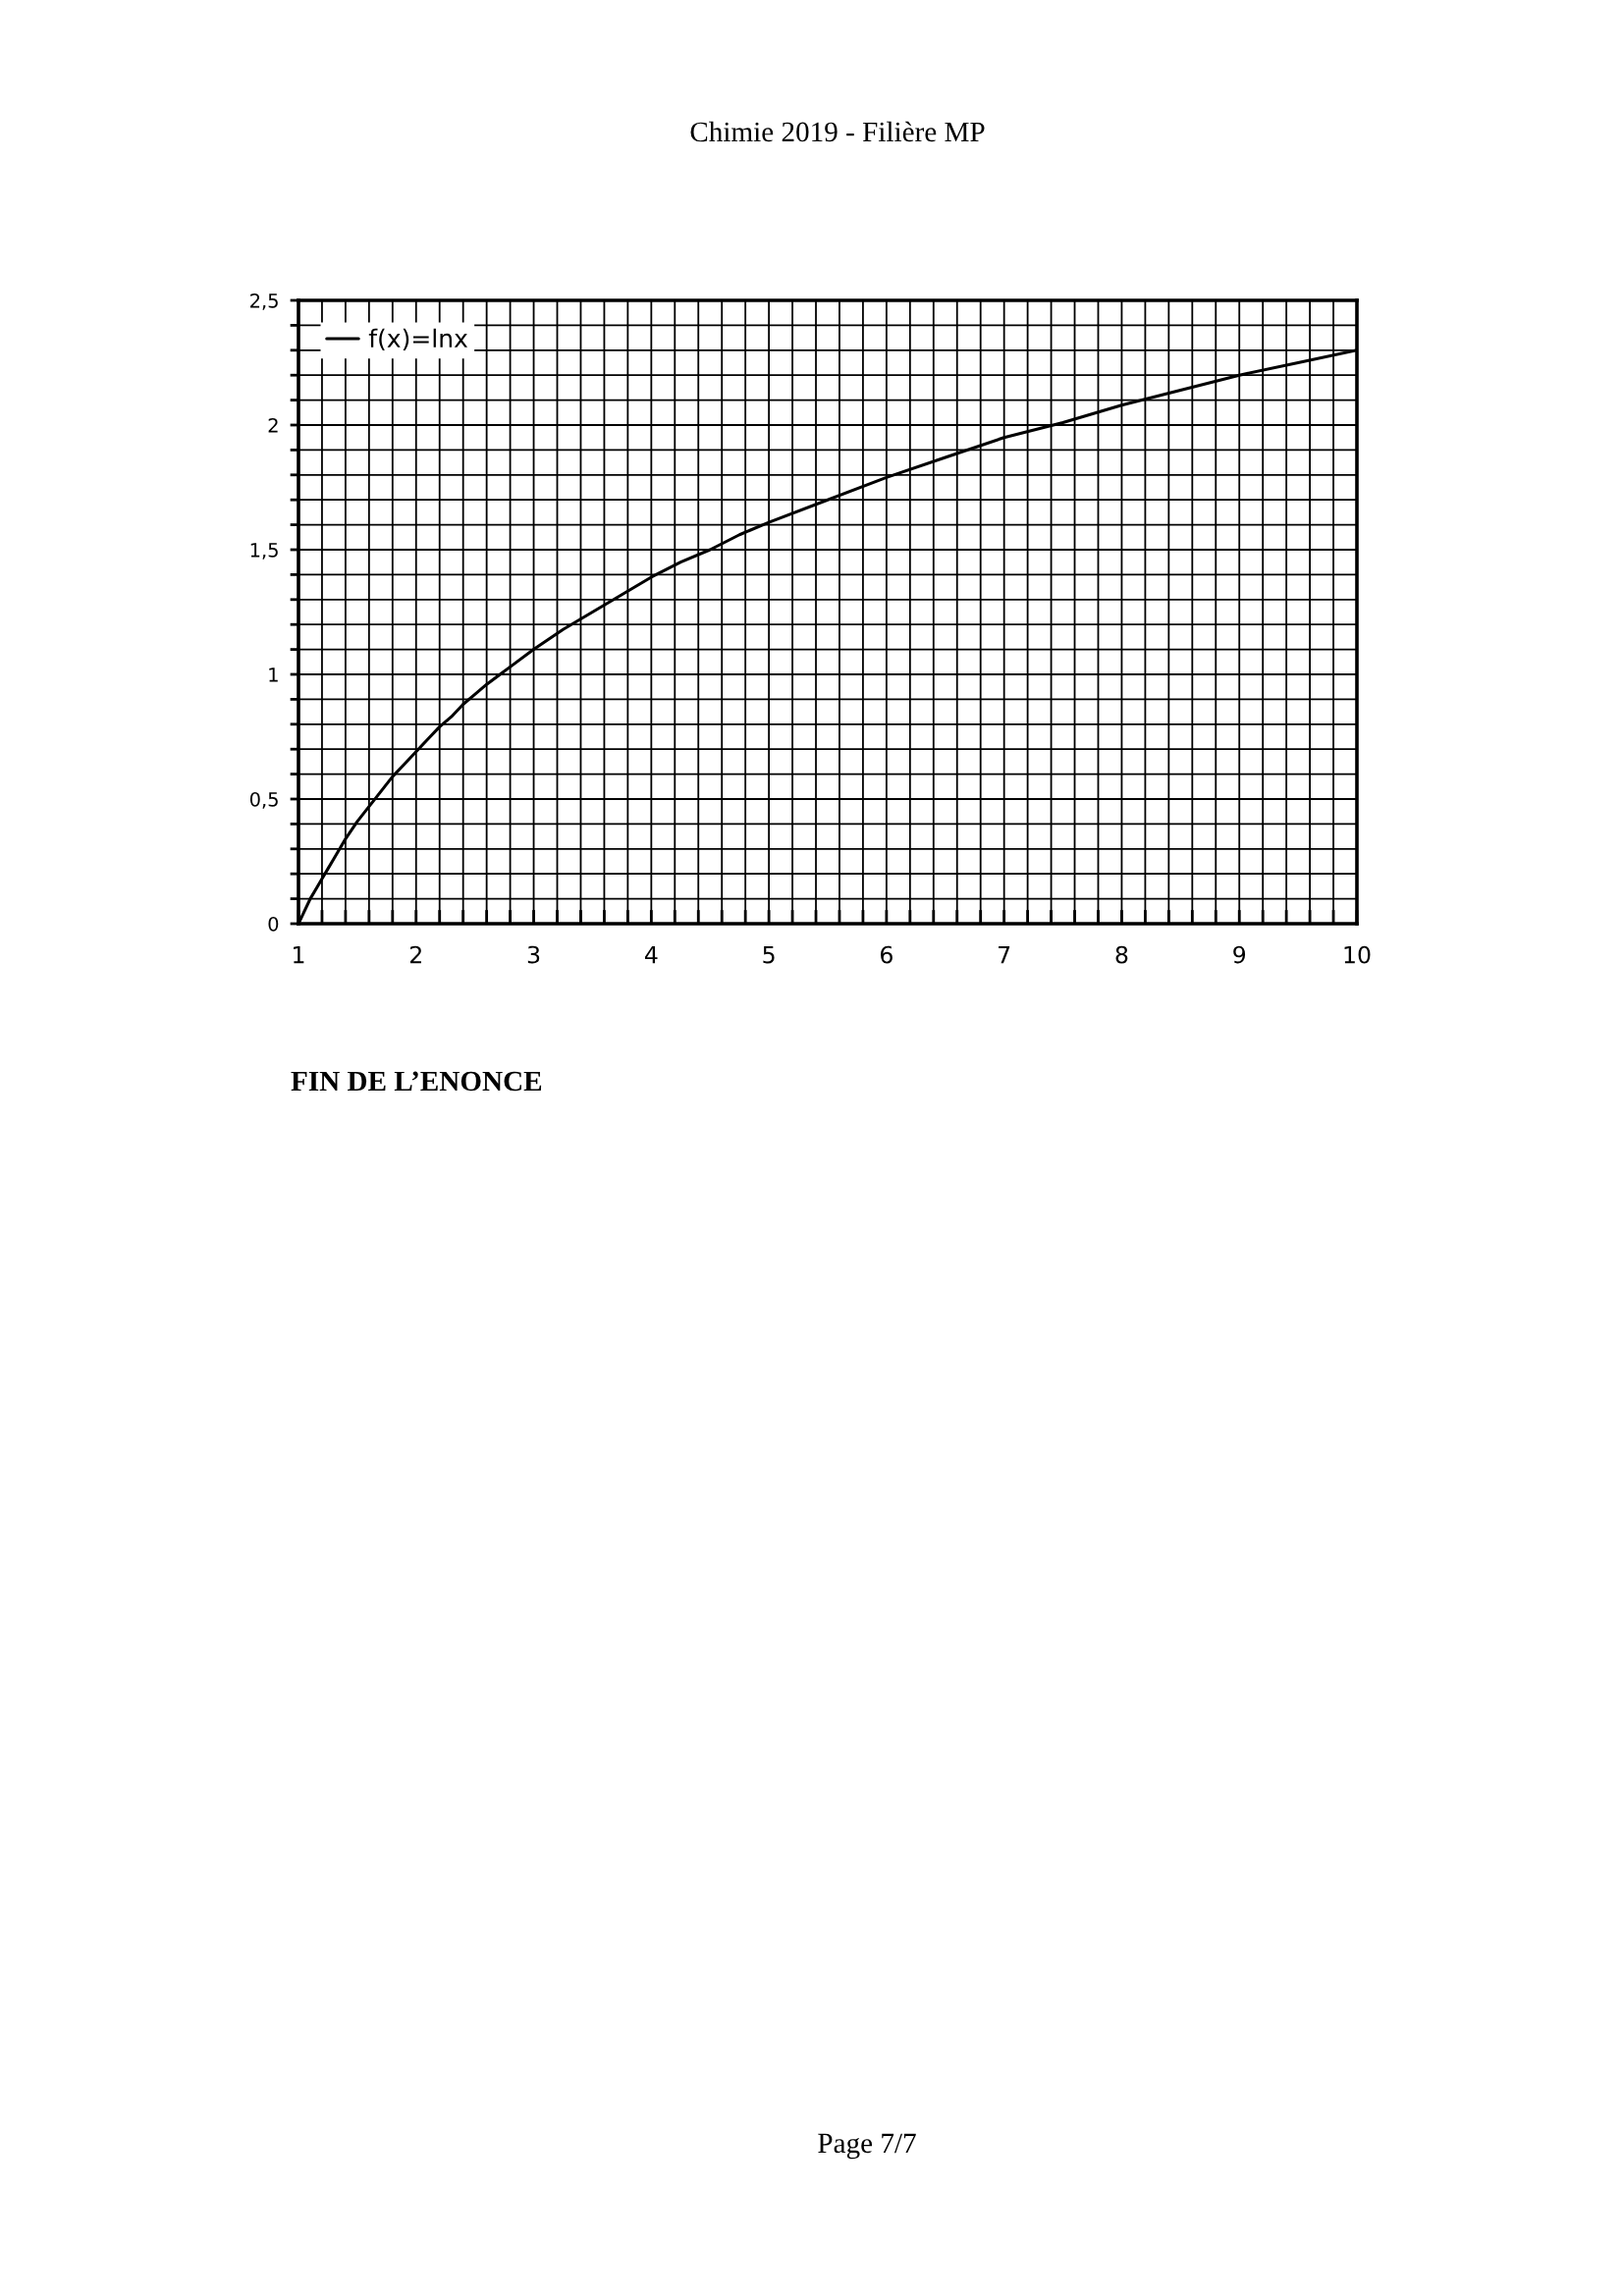 The width and height of the screenshot is (1623, 2296). What do you see at coordinates (273, 924) in the screenshot?
I see `y-tick-label: 0` at bounding box center [273, 924].